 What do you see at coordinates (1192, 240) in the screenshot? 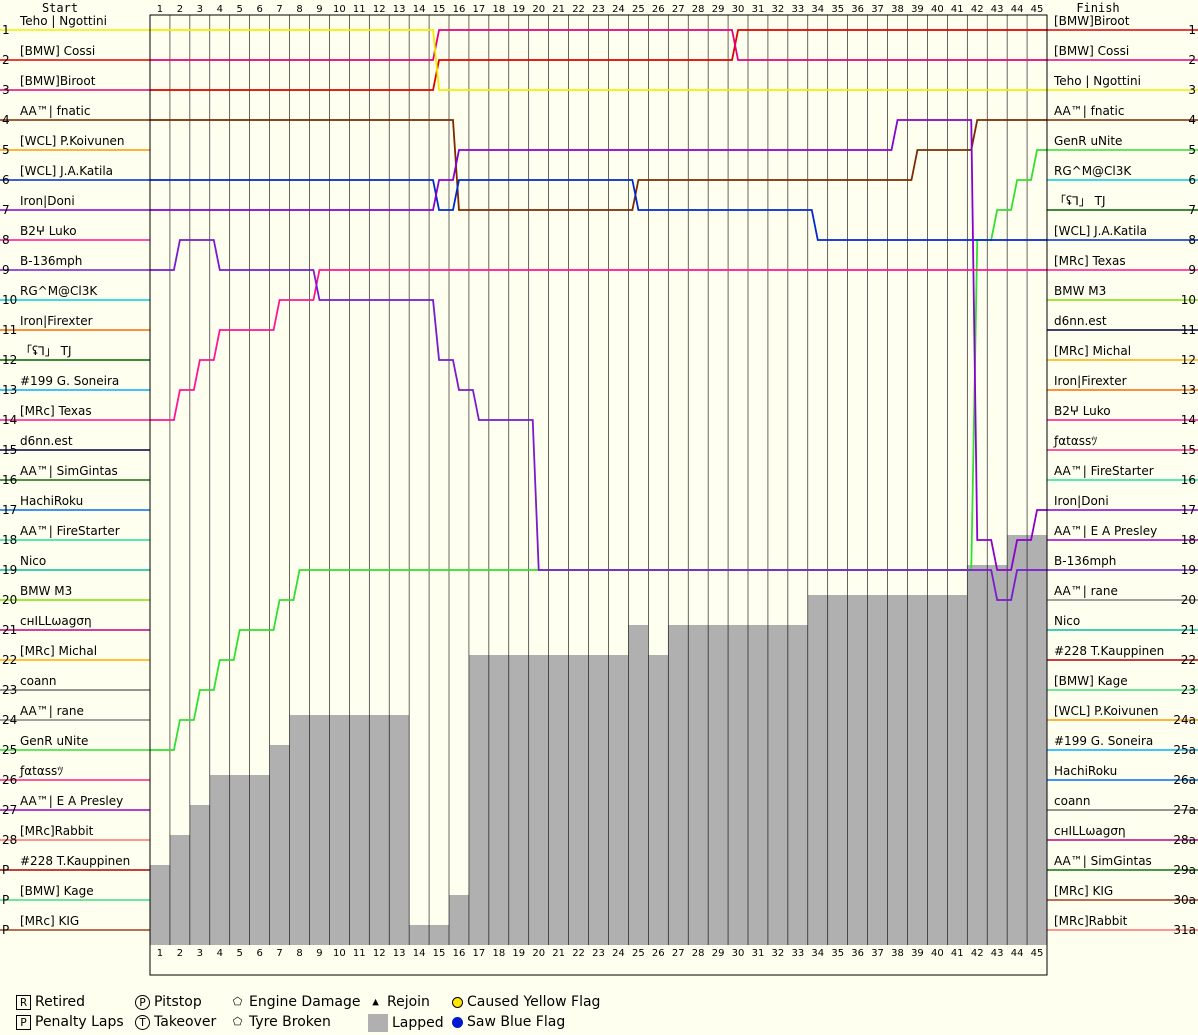
I see `finish-position-number: 8` at bounding box center [1192, 240].